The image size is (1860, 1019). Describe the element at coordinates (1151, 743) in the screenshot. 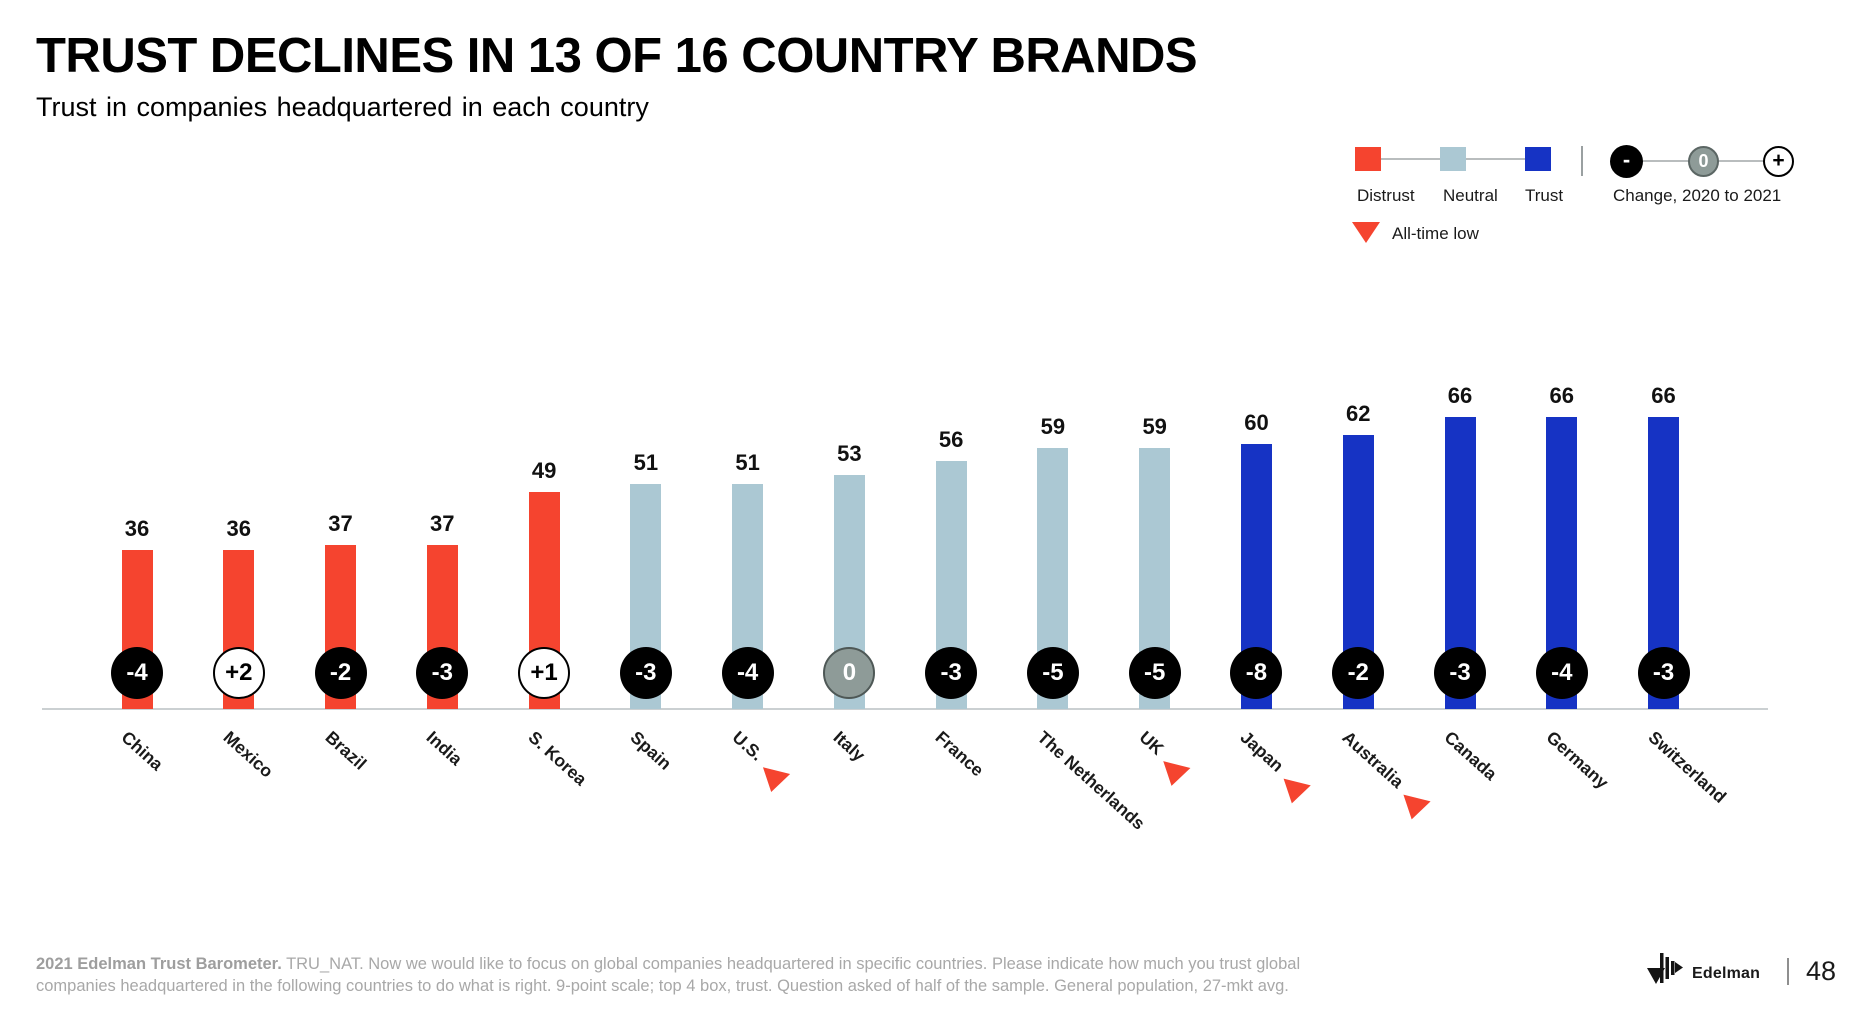

I see `country-label-text: UK` at that location.